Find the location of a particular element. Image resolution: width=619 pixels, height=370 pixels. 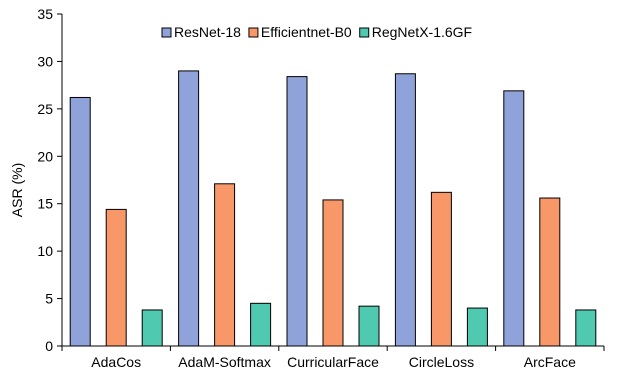

legend-label: ResNet-18 is located at coordinates (207, 32).